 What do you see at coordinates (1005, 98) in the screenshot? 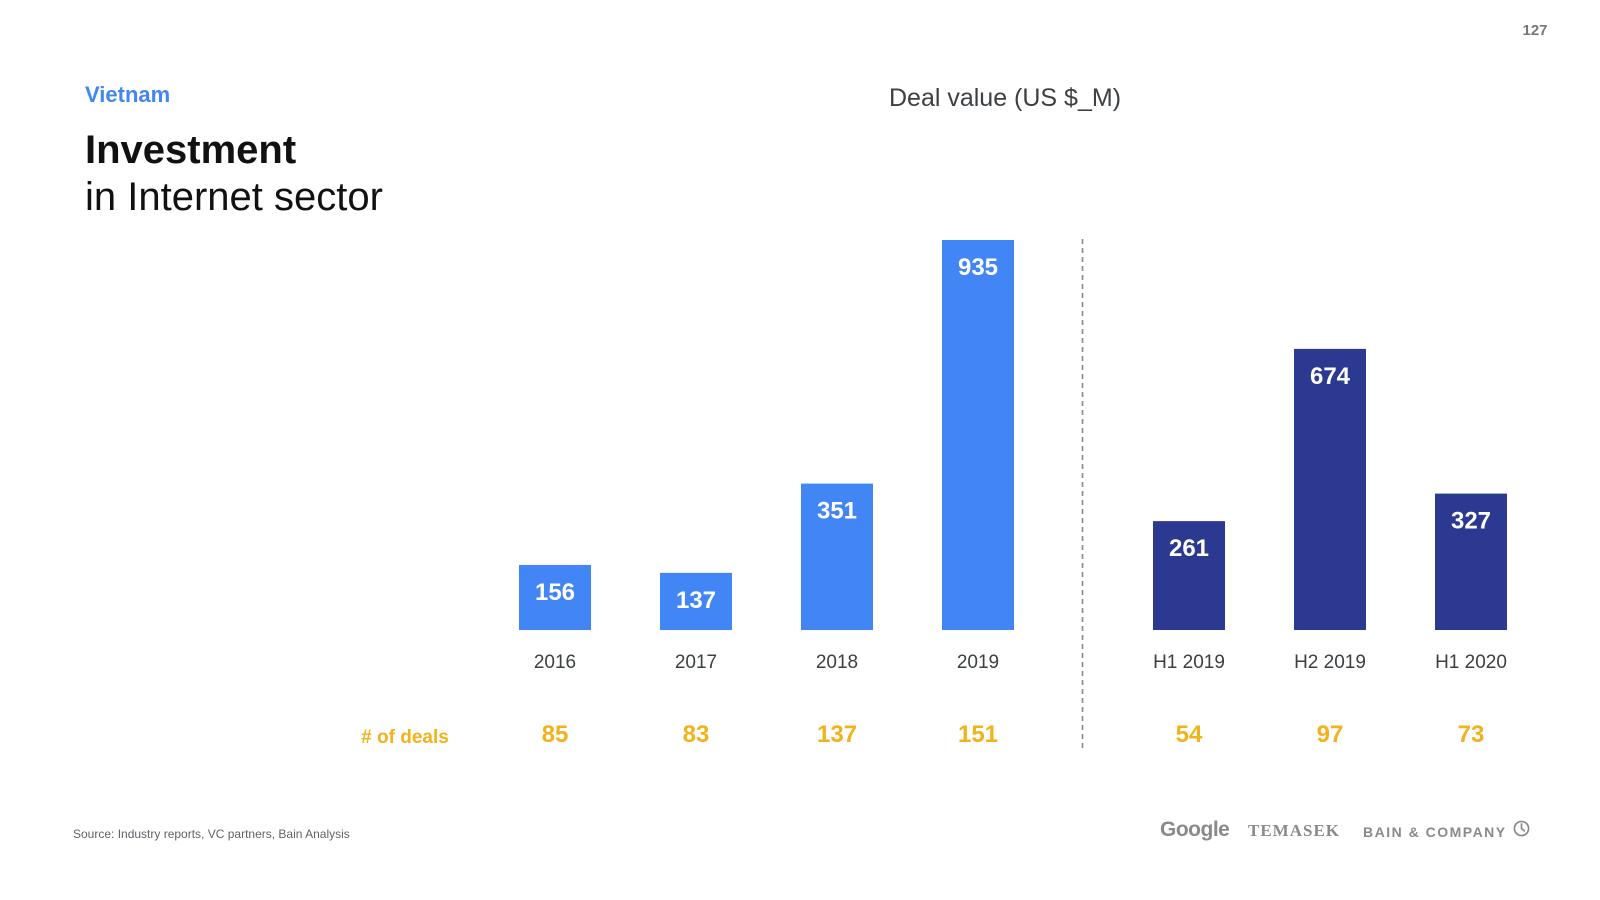
I see `chart-title: Deal value (US $_M)` at bounding box center [1005, 98].